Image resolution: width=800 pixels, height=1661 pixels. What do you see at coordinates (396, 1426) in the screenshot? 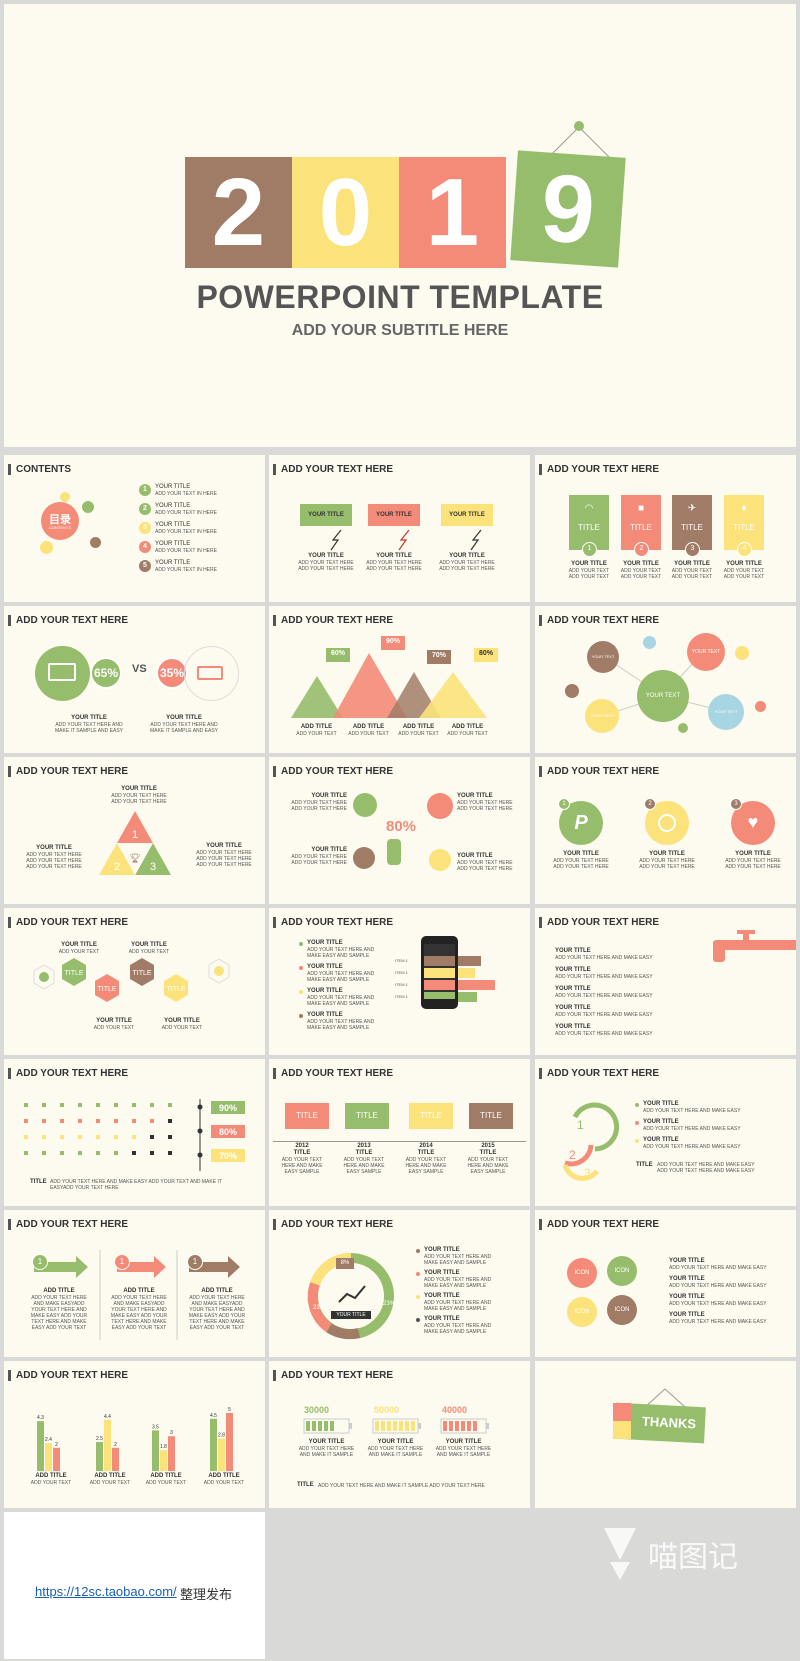
I see `battery-icons` at bounding box center [396, 1426].